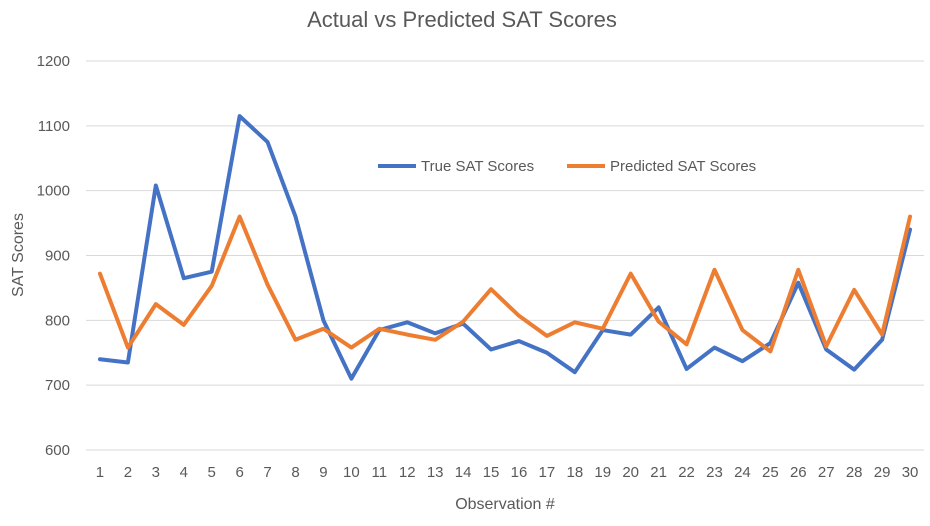 The image size is (930, 526). I want to click on x-tick-label: 27, so click(826, 472).